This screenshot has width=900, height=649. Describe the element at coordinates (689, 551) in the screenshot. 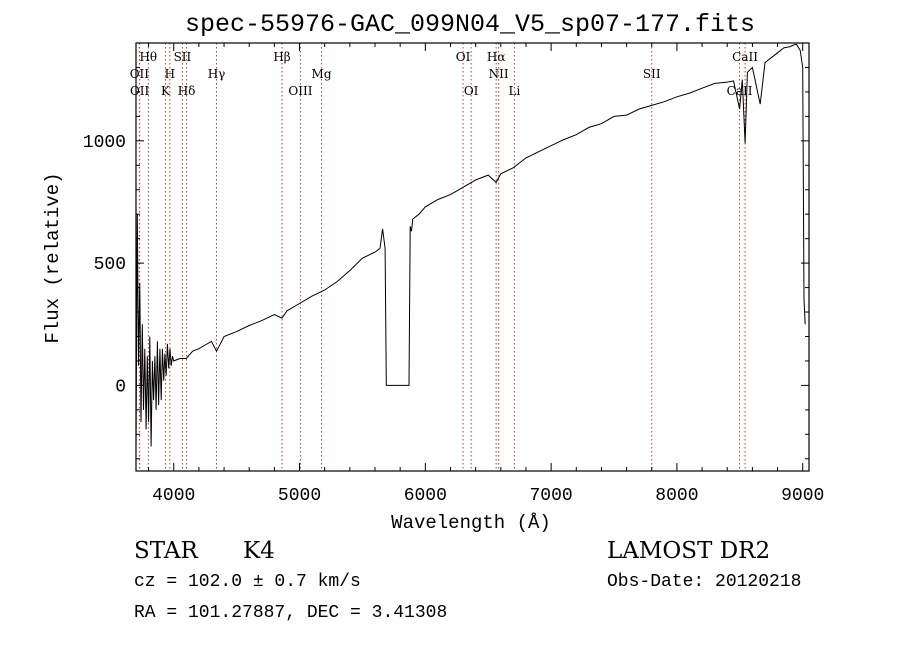

I see `survey-name: LAMOST DR2` at that location.